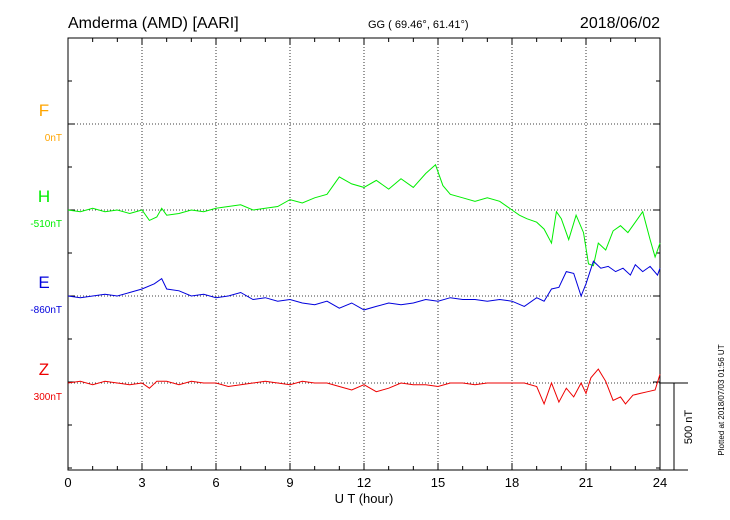  Describe the element at coordinates (43, 282) in the screenshot. I see `series-name-e: E` at that location.